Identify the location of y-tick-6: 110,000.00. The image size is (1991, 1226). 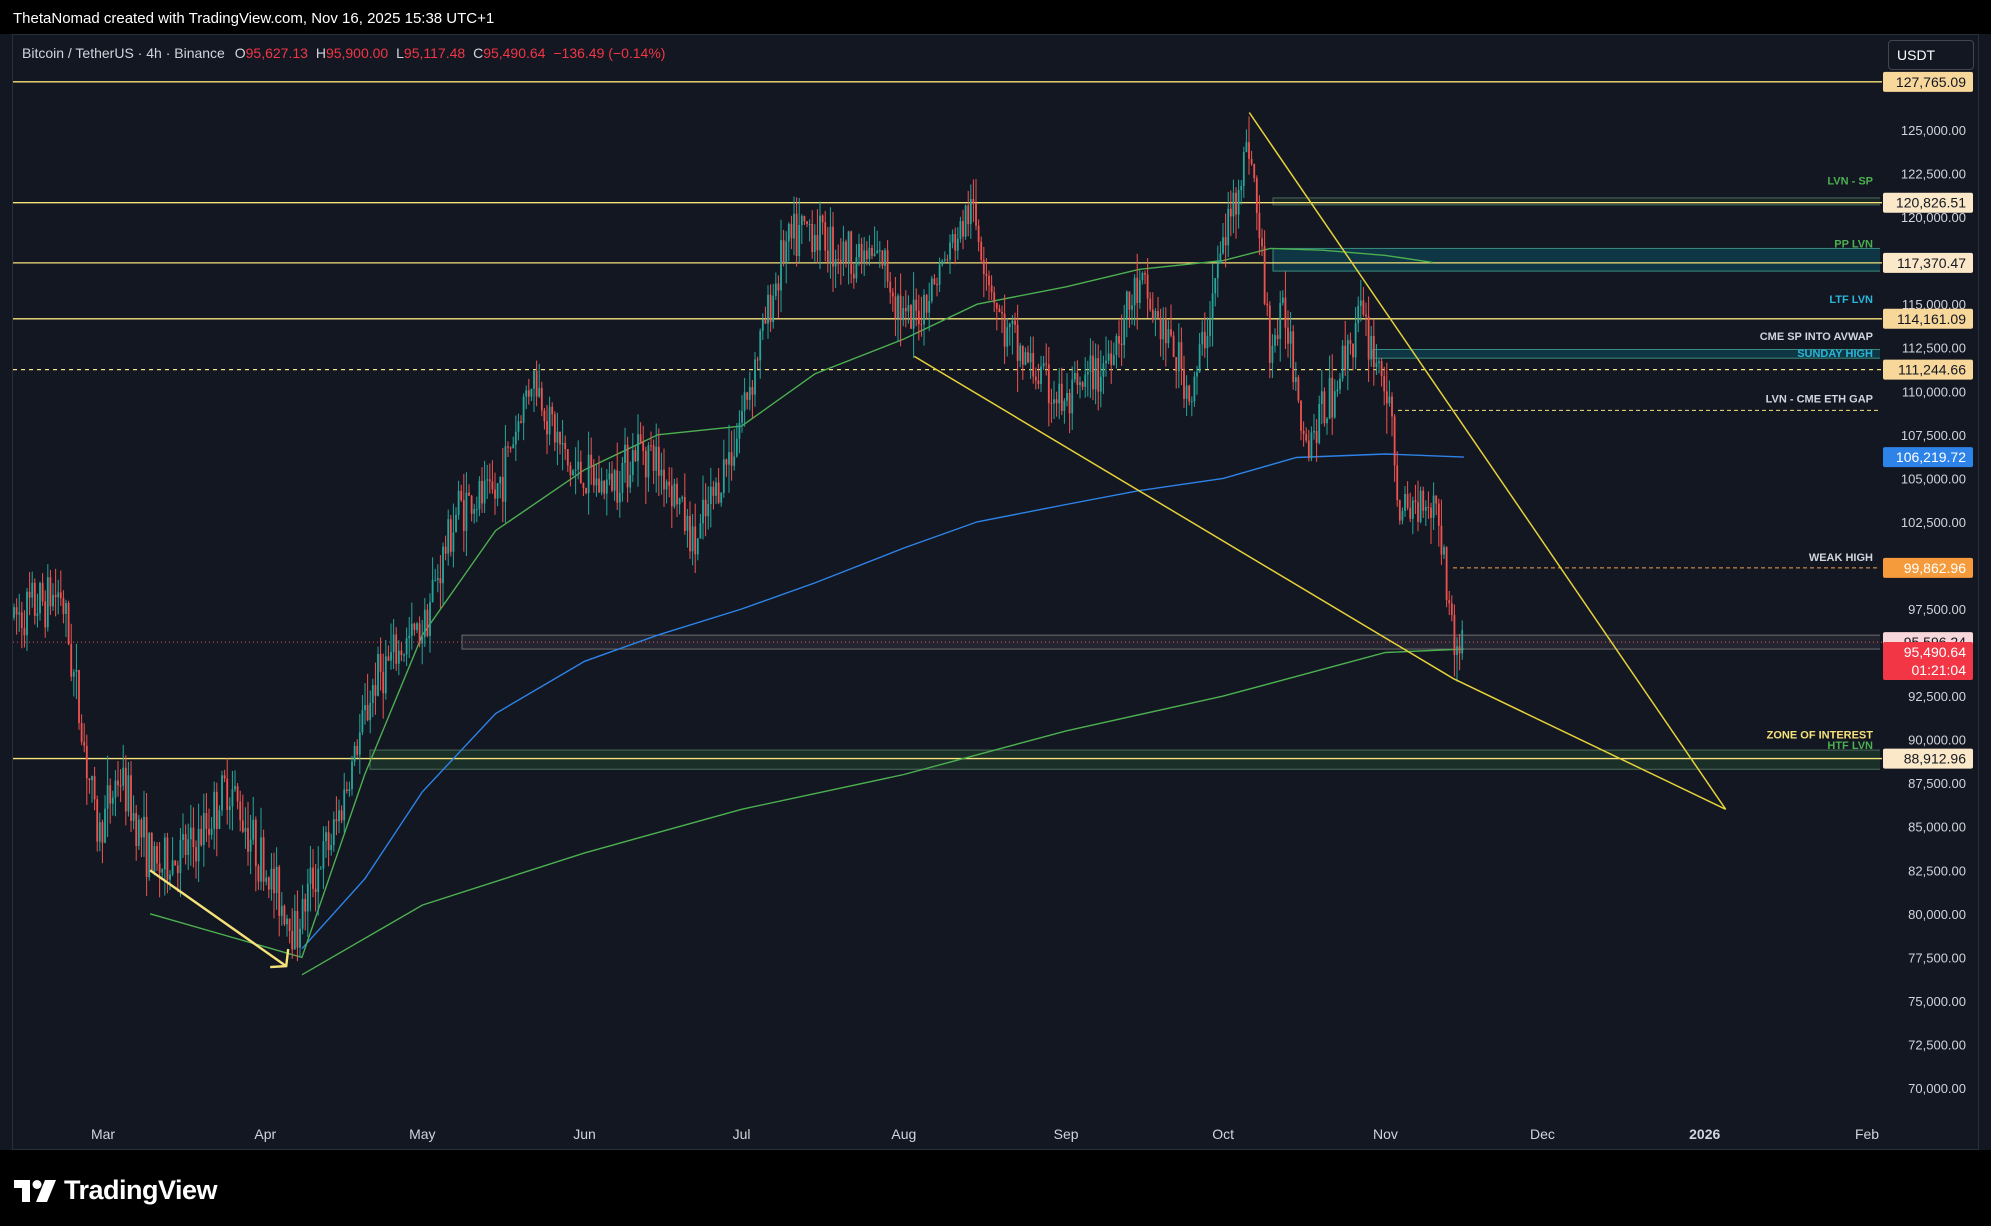
(1934, 391).